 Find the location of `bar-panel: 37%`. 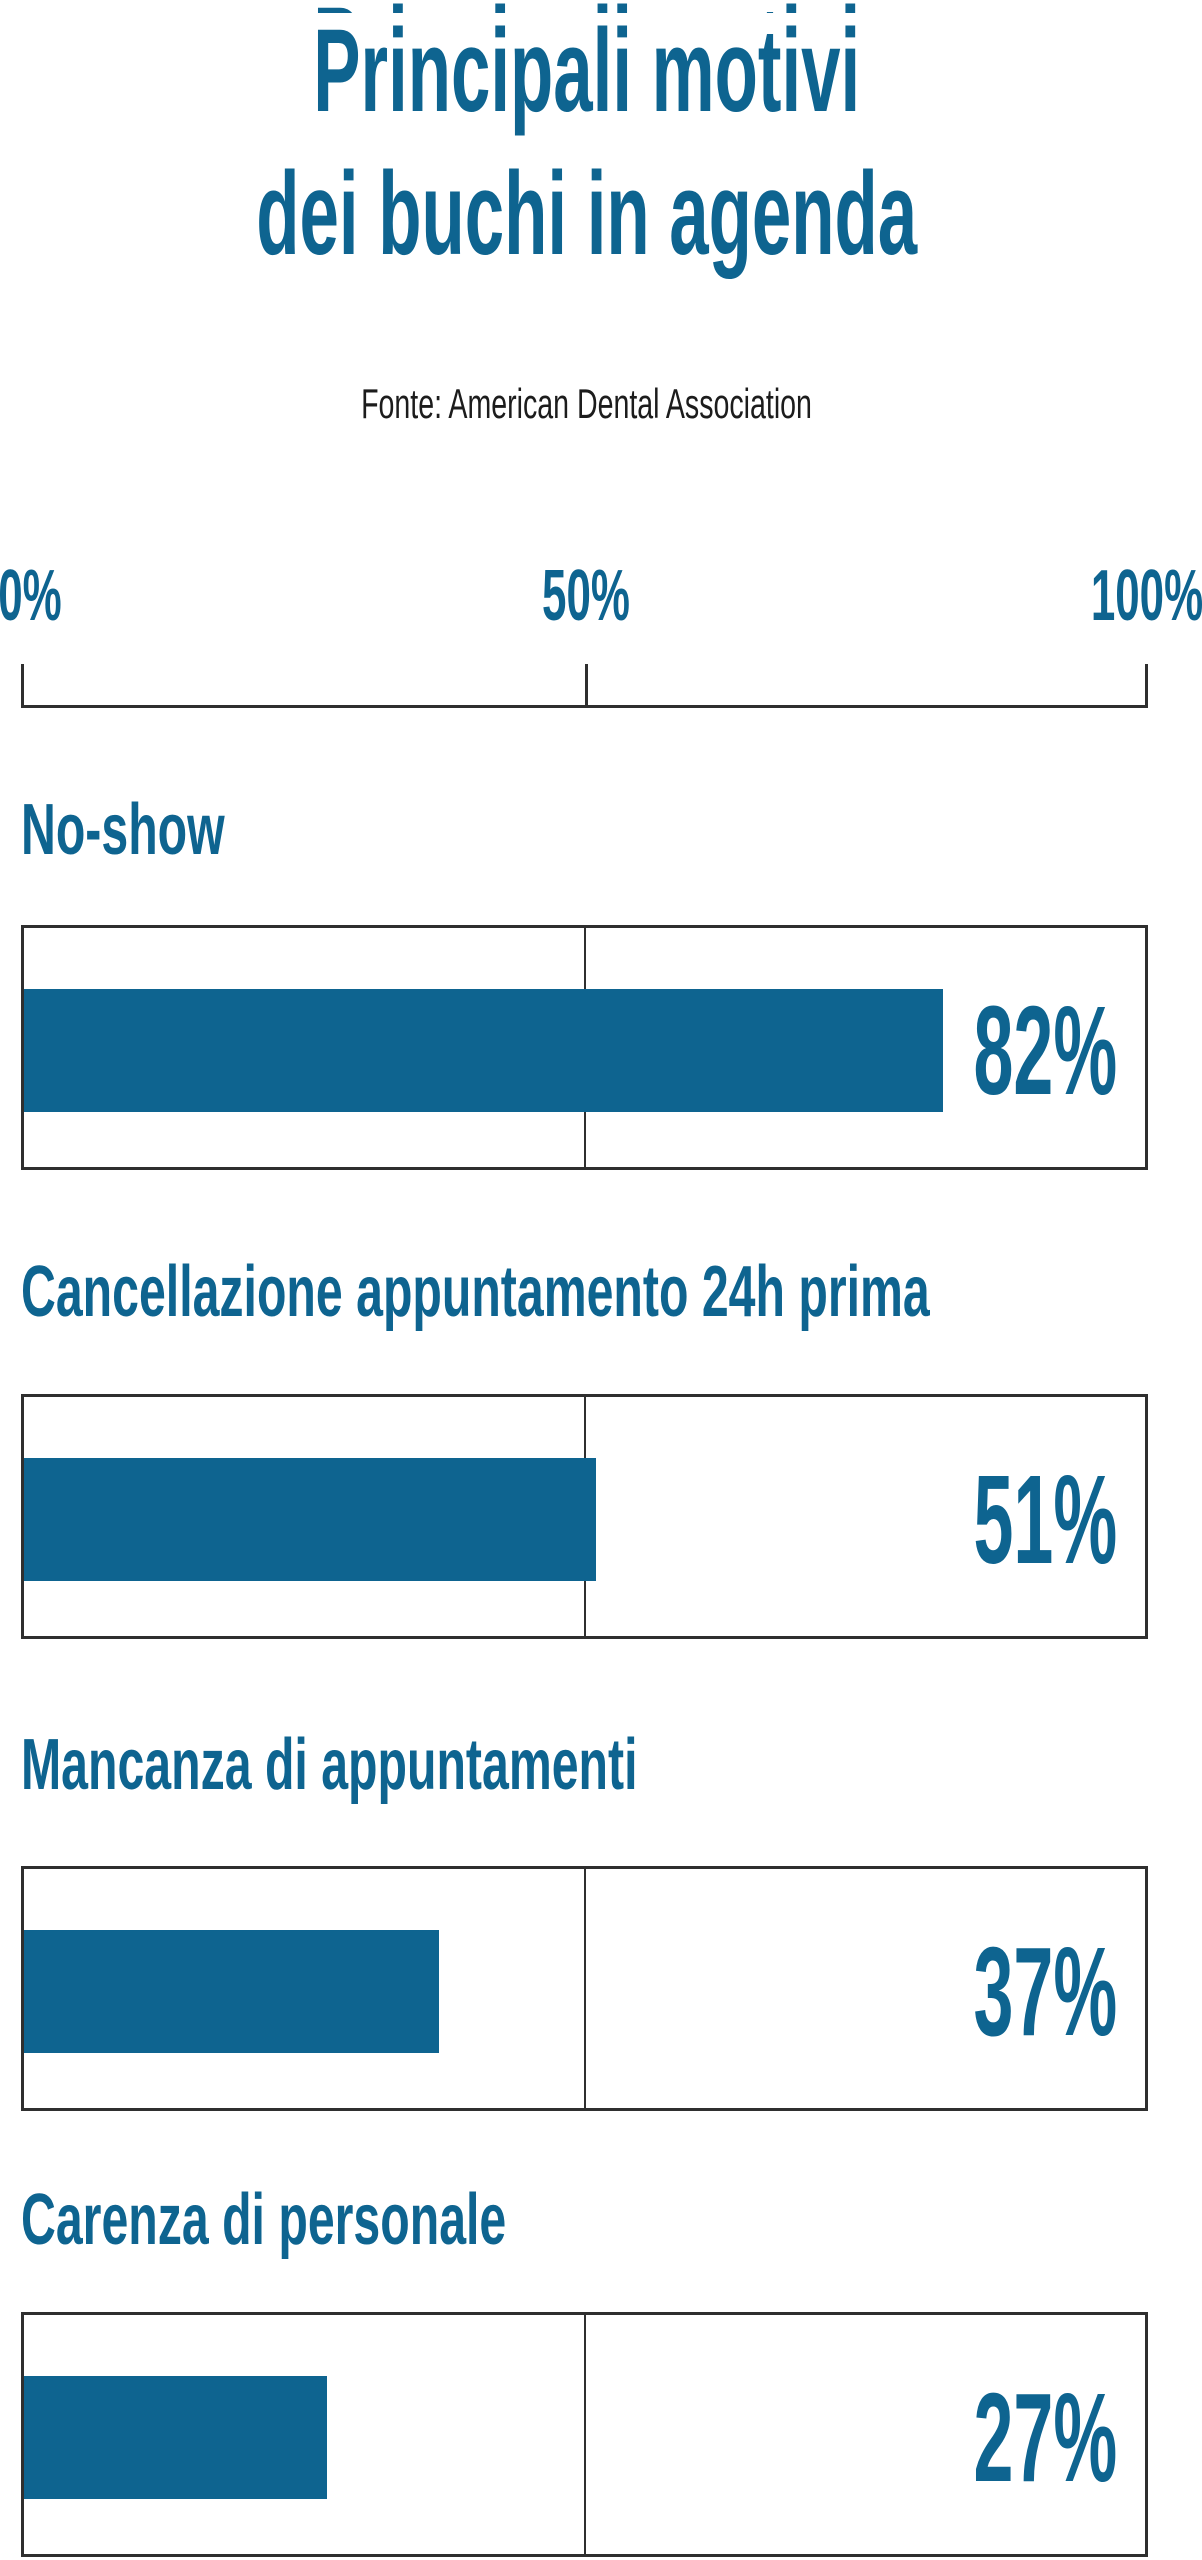

bar-panel: 37% is located at coordinates (584, 1988).